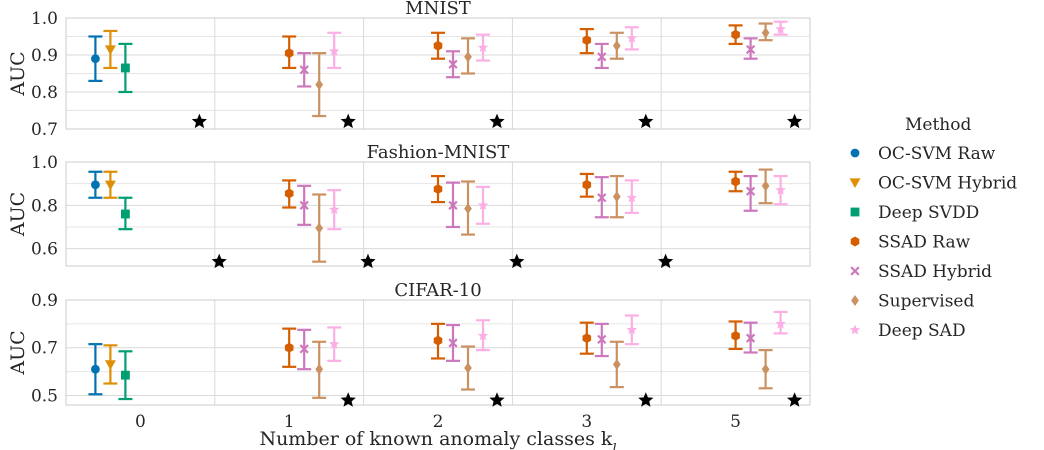 Image resolution: width=1044 pixels, height=450 pixels. I want to click on panel-title: Fashion-MNIST, so click(438, 152).